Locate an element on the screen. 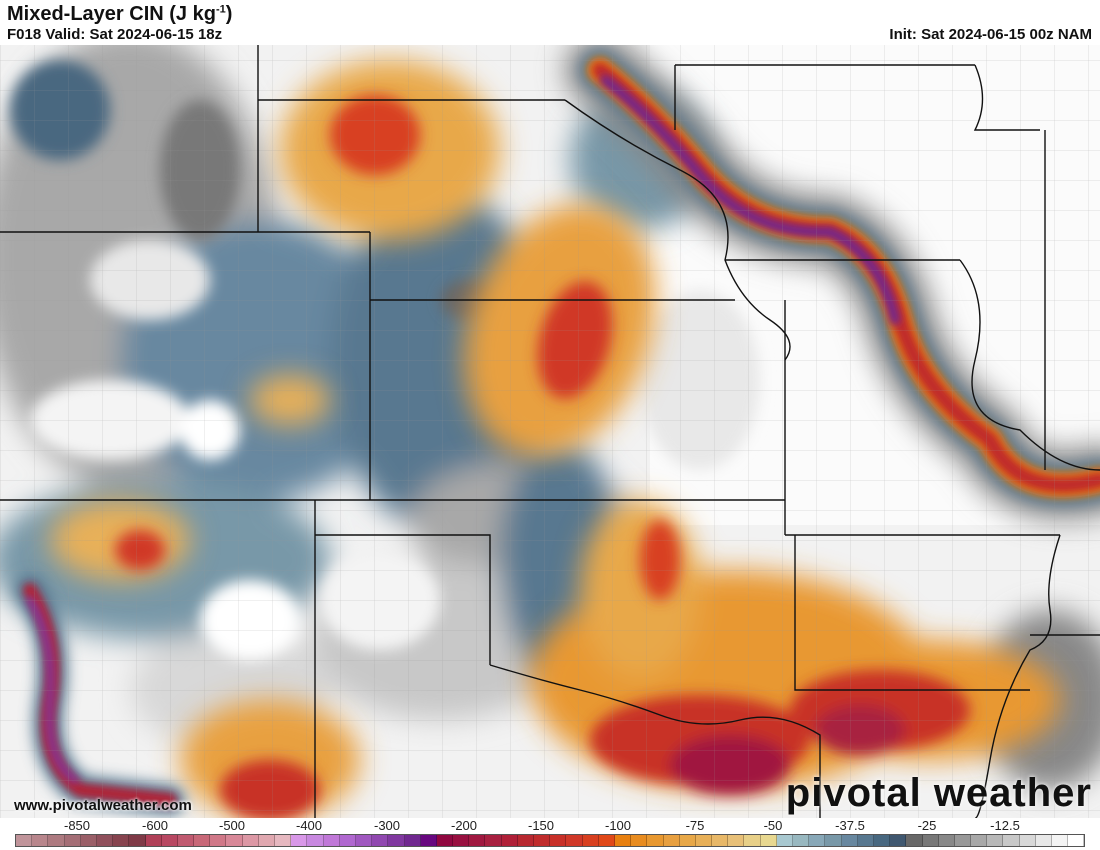  colorbar-label: -850 is located at coordinates (77, 825).